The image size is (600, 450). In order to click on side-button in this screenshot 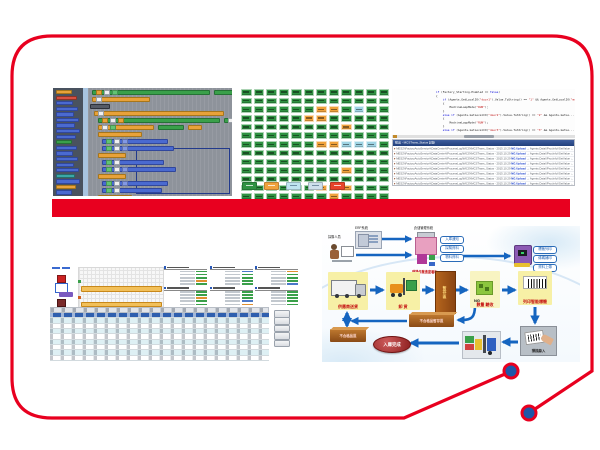, I will do `click(282, 321)`.